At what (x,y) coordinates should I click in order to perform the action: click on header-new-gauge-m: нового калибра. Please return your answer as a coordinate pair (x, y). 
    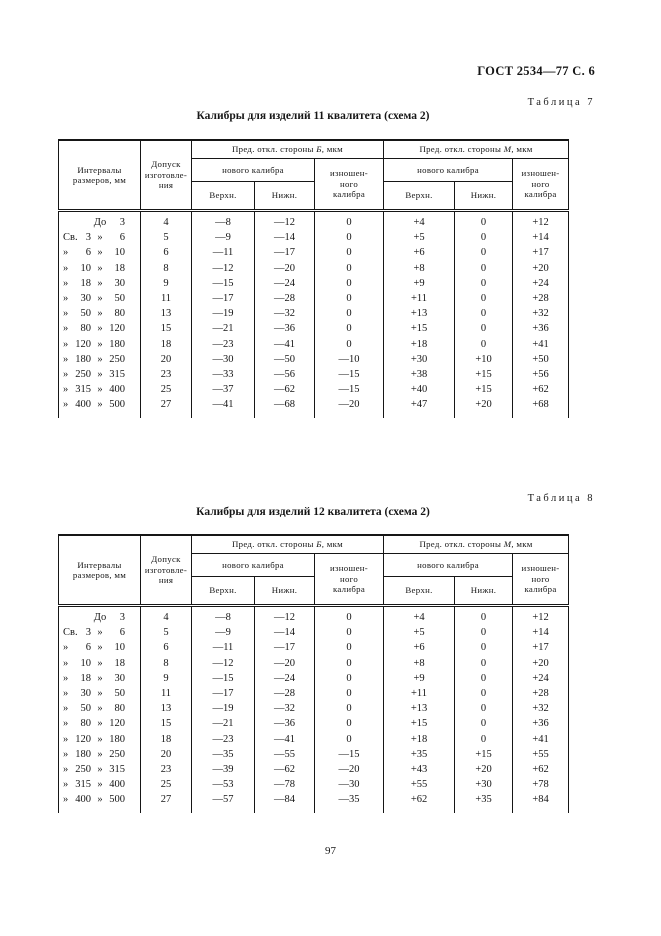
    Looking at the image, I should click on (448, 170).